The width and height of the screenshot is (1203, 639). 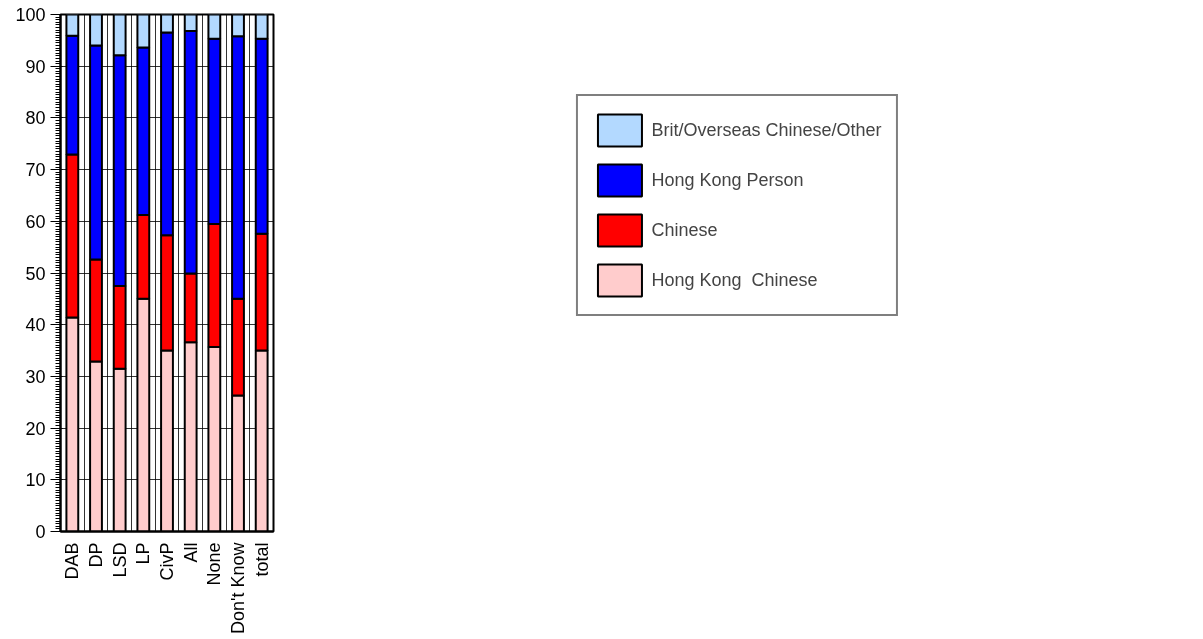 What do you see at coordinates (35, 66) in the screenshot?
I see `y-tick-label: 90` at bounding box center [35, 66].